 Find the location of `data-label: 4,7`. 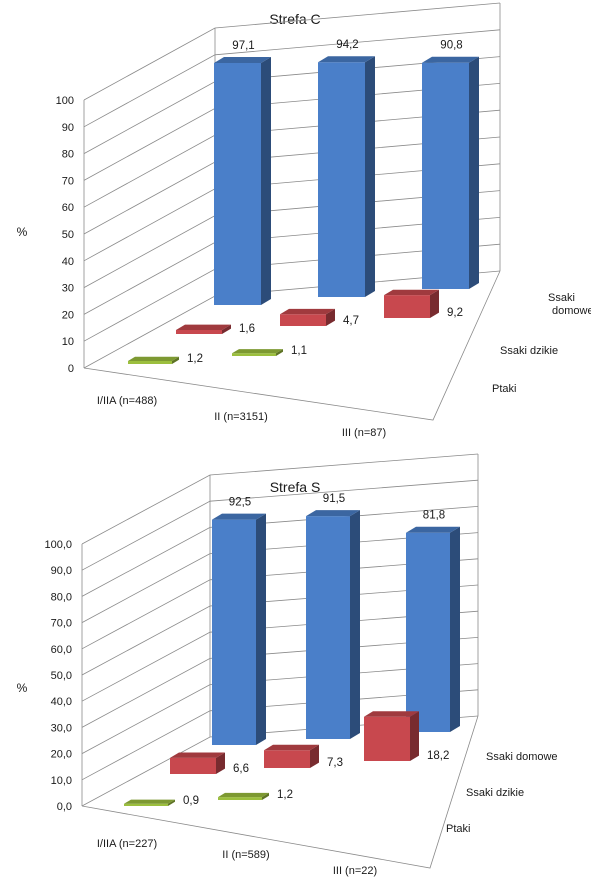

data-label: 4,7 is located at coordinates (351, 321).